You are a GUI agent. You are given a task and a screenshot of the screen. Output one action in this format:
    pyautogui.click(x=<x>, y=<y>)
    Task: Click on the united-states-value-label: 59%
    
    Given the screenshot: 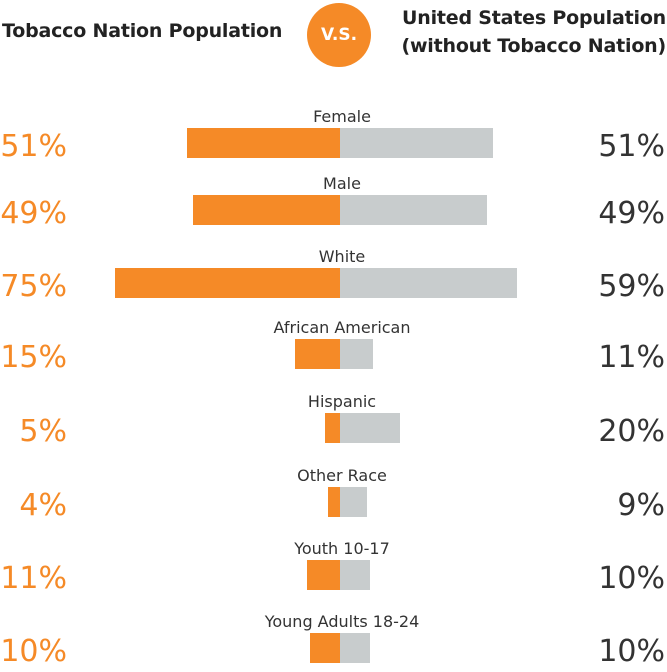 What is the action you would take?
    pyautogui.click(x=631, y=286)
    